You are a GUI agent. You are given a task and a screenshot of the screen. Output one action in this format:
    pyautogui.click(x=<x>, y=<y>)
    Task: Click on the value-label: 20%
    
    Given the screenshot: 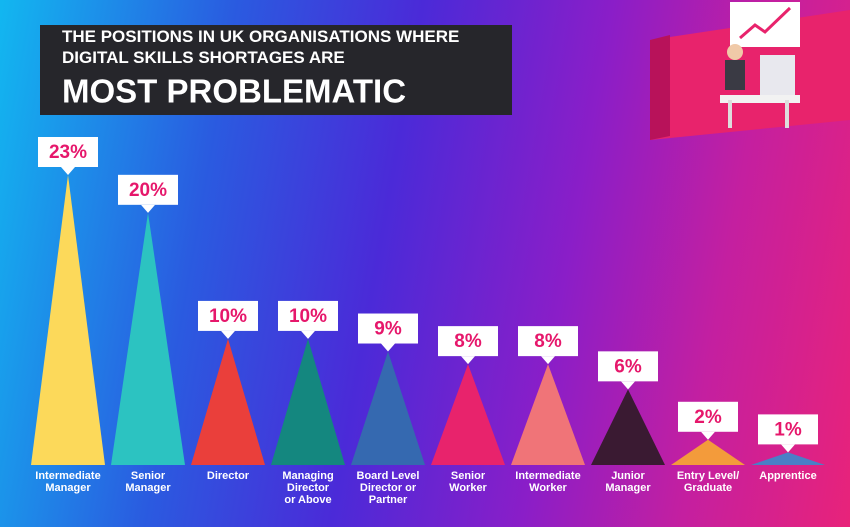 What is the action you would take?
    pyautogui.click(x=148, y=190)
    